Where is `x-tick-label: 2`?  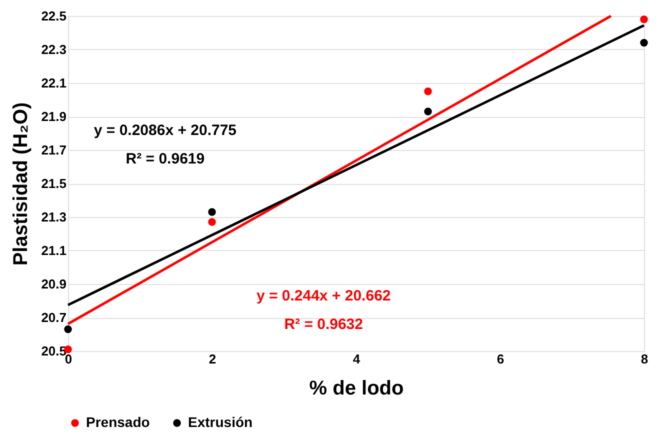 x-tick-label: 2 is located at coordinates (212, 359).